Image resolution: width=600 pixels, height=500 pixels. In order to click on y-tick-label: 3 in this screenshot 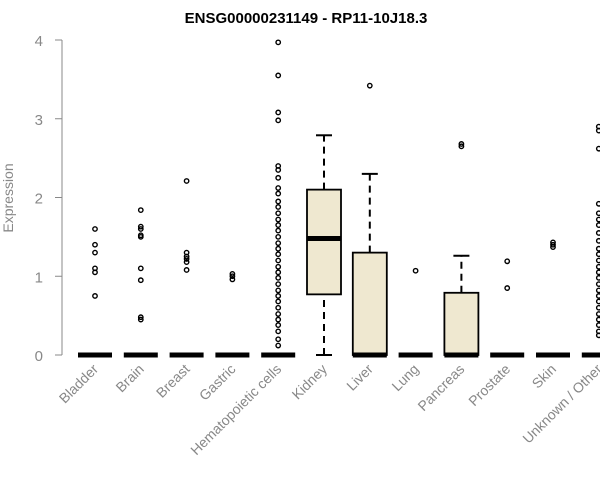, I will do `click(39, 120)`.